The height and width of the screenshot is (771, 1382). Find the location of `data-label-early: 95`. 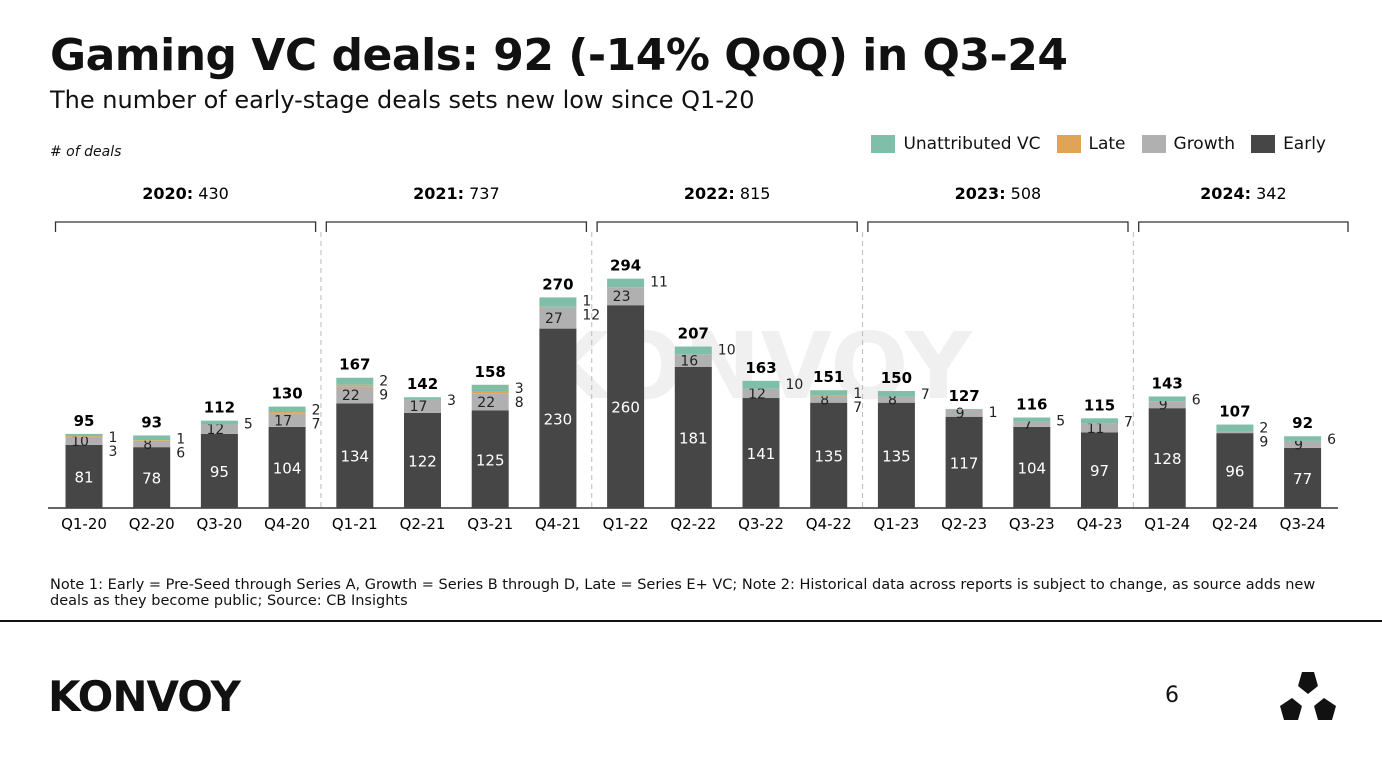

data-label-early: 95 is located at coordinates (219, 472).